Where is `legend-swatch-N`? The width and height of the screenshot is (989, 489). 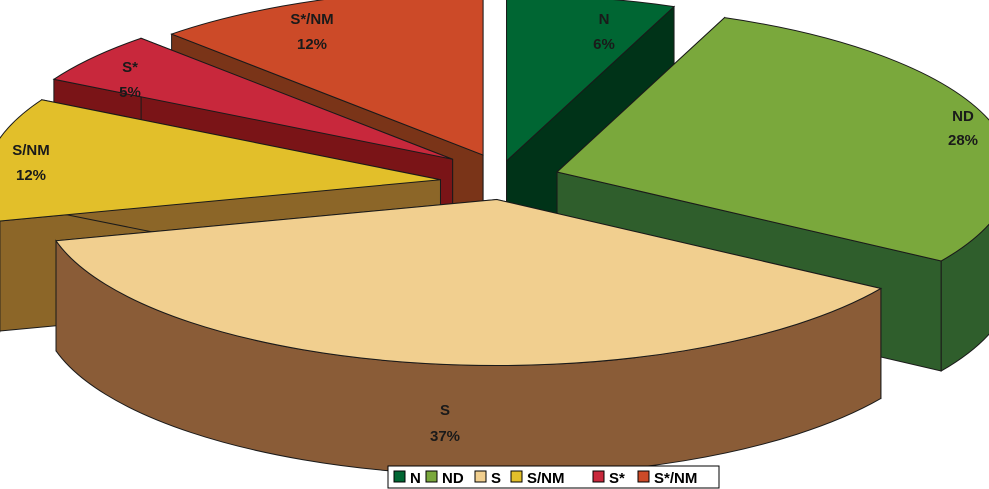
legend-swatch-N is located at coordinates (399, 476).